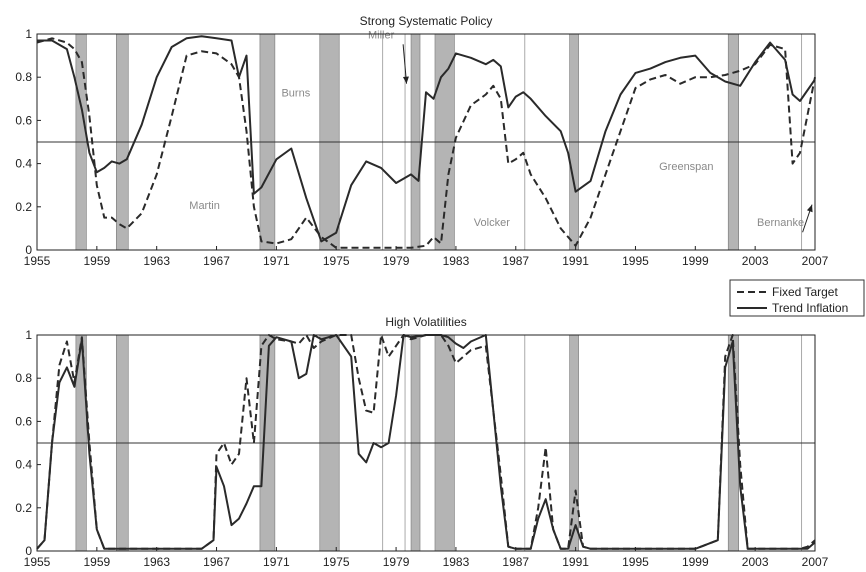  What do you see at coordinates (492, 223) in the screenshot?
I see `chair-annotation: Volcker` at bounding box center [492, 223].